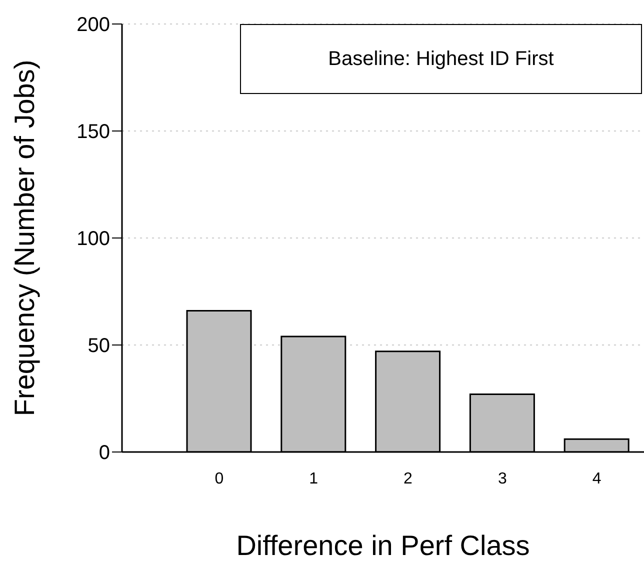 Image resolution: width=644 pixels, height=567 pixels. I want to click on note-box: Baseline: Highest ID First, so click(441, 59).